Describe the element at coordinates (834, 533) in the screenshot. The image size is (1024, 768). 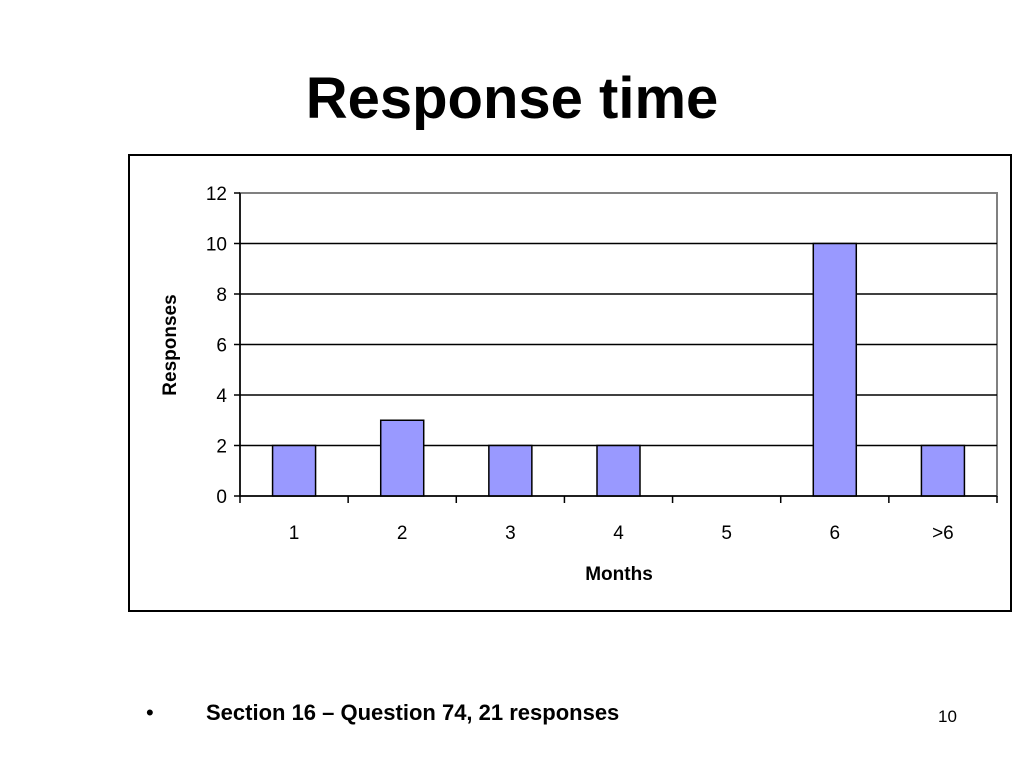
I see `x-tick-label: 6` at that location.